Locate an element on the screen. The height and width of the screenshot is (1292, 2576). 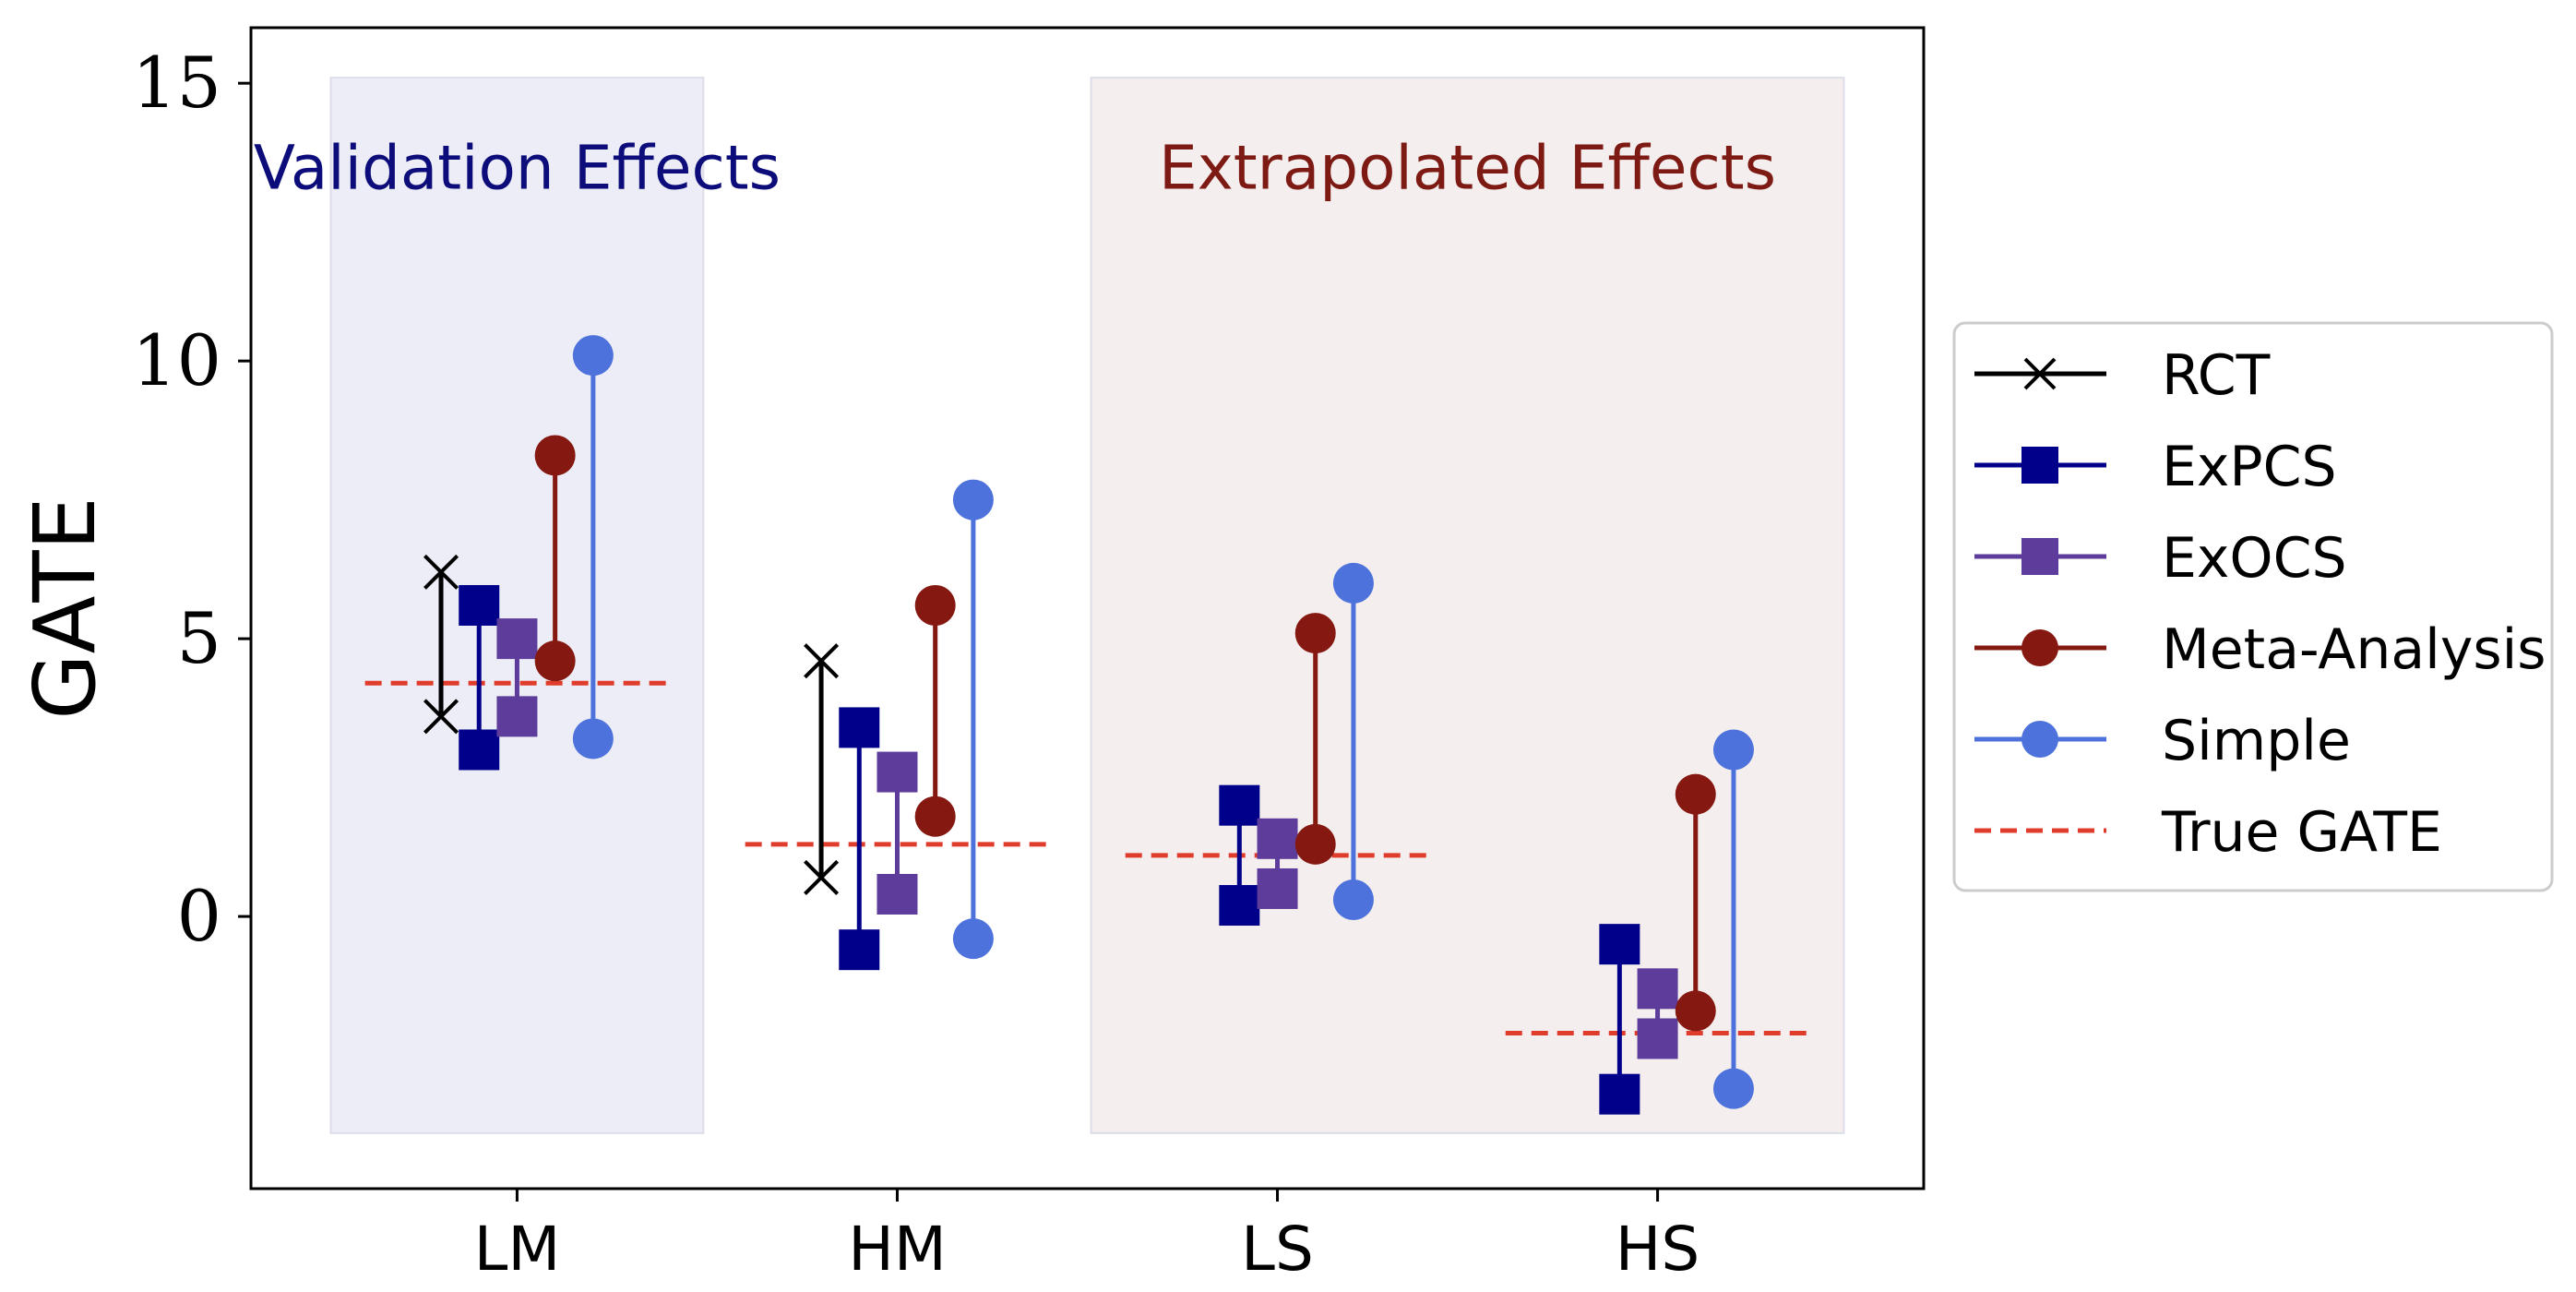
expcs-hs-high is located at coordinates (1619, 944).